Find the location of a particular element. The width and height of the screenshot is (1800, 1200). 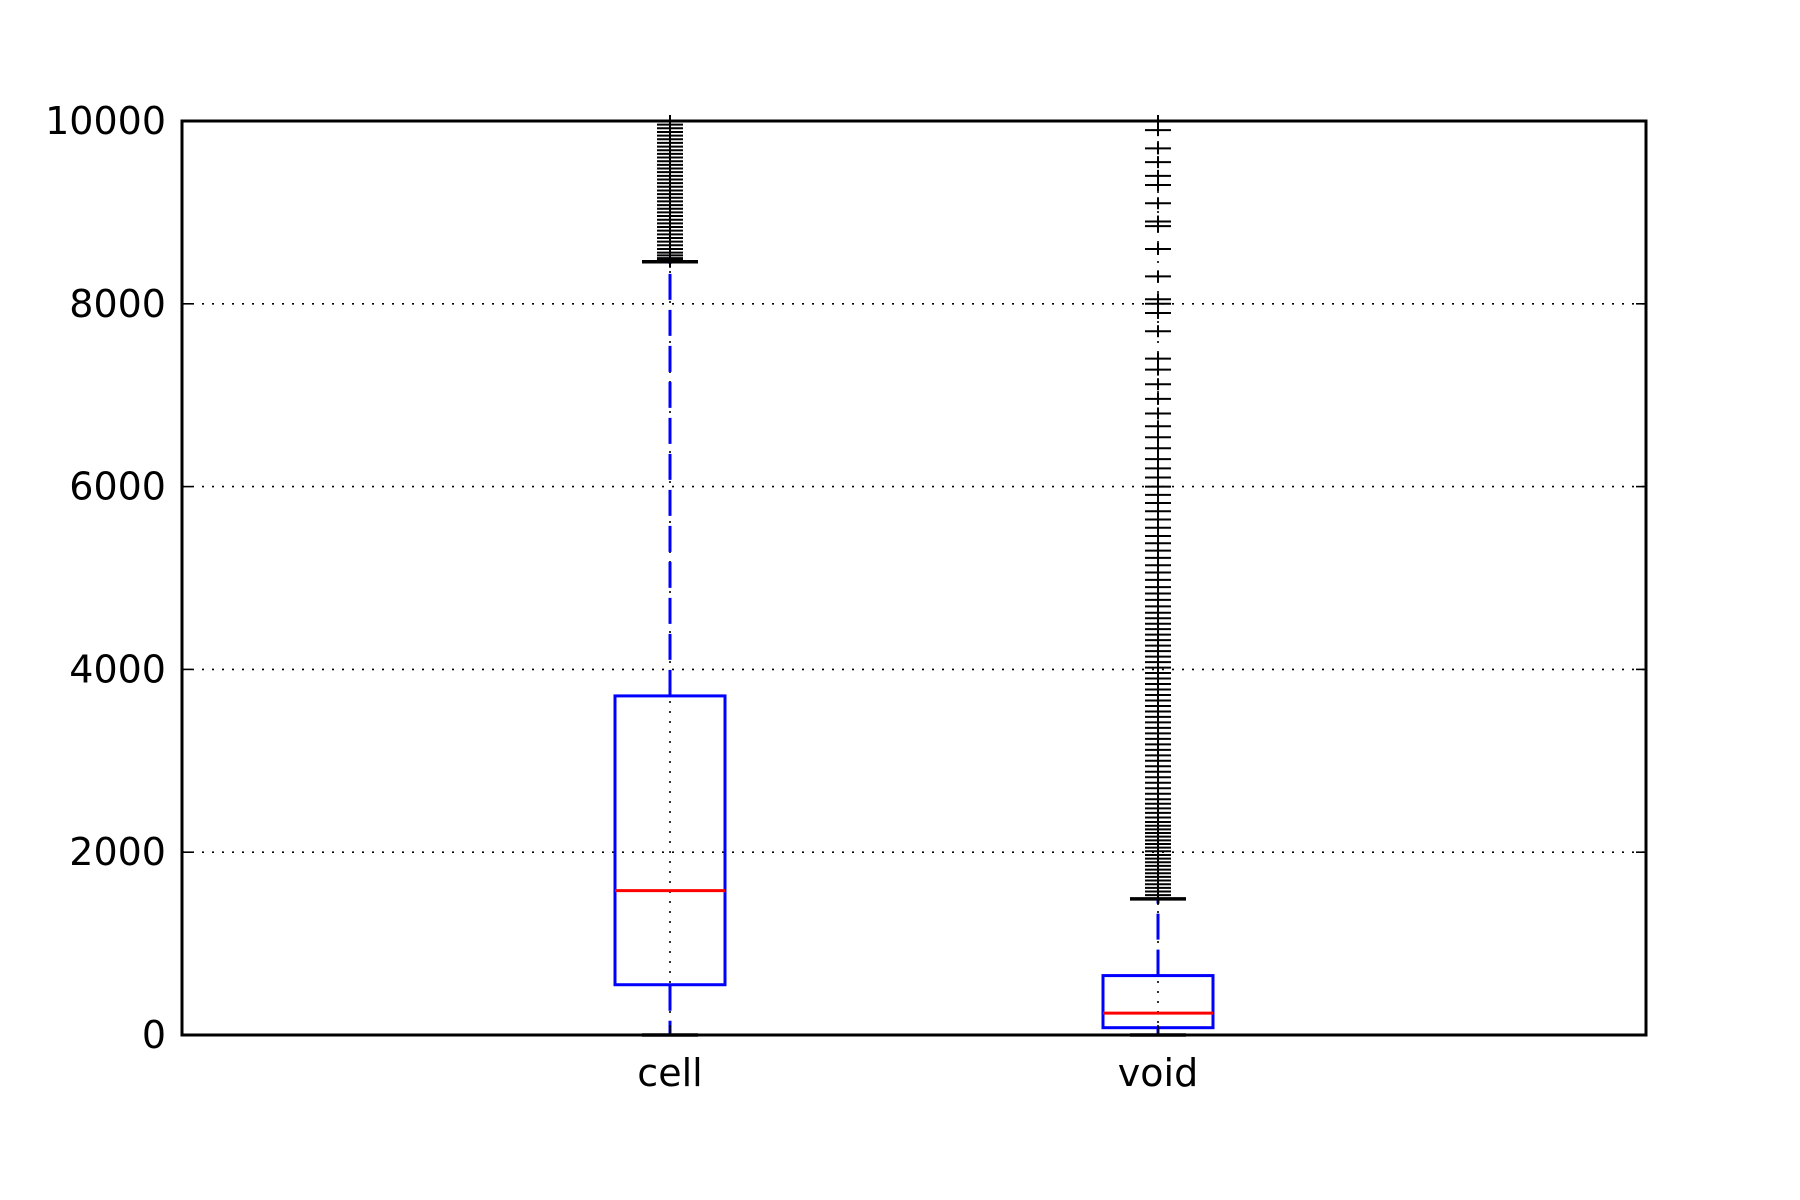

y-tick-label: 2000 is located at coordinates (117, 852).